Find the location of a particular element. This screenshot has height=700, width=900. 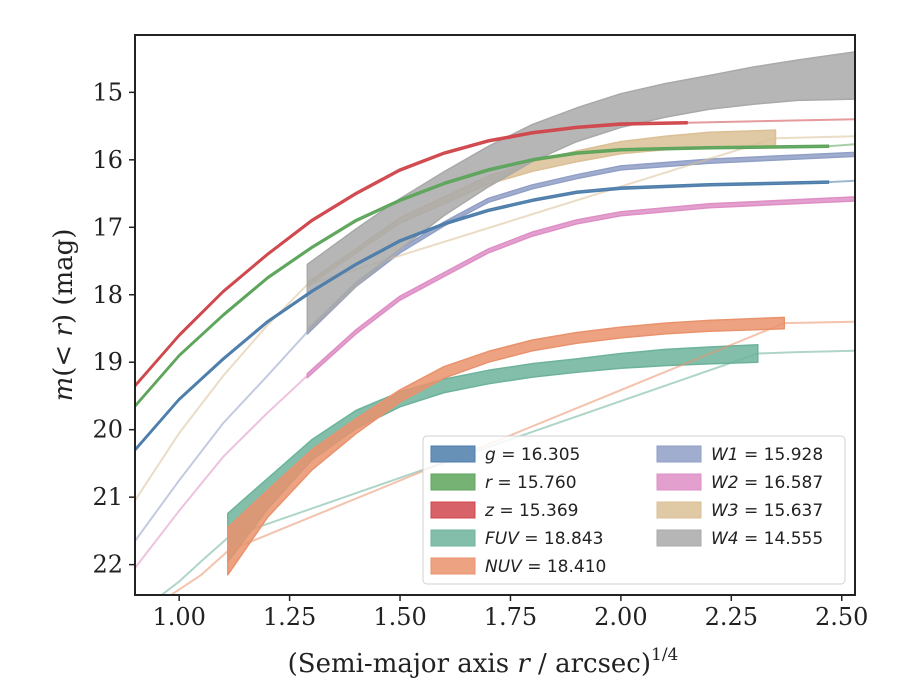

x-axis: 1.00 1.25 1.50 1.75 2.00 2.25 2.50 is located at coordinates (510, 613).